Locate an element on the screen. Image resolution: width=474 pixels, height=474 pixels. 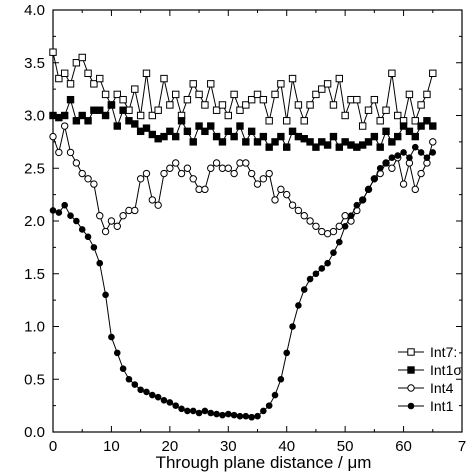
x-tick-label: 0 is located at coordinates (53, 446).